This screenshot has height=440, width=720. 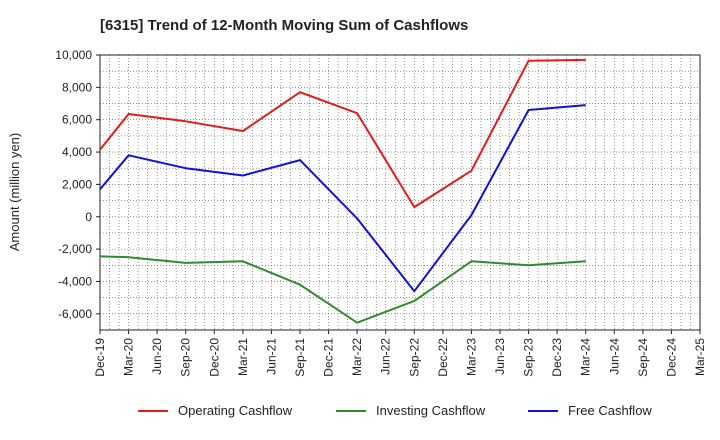 I want to click on x-tick-label: Dec-21, so click(x=329, y=357).